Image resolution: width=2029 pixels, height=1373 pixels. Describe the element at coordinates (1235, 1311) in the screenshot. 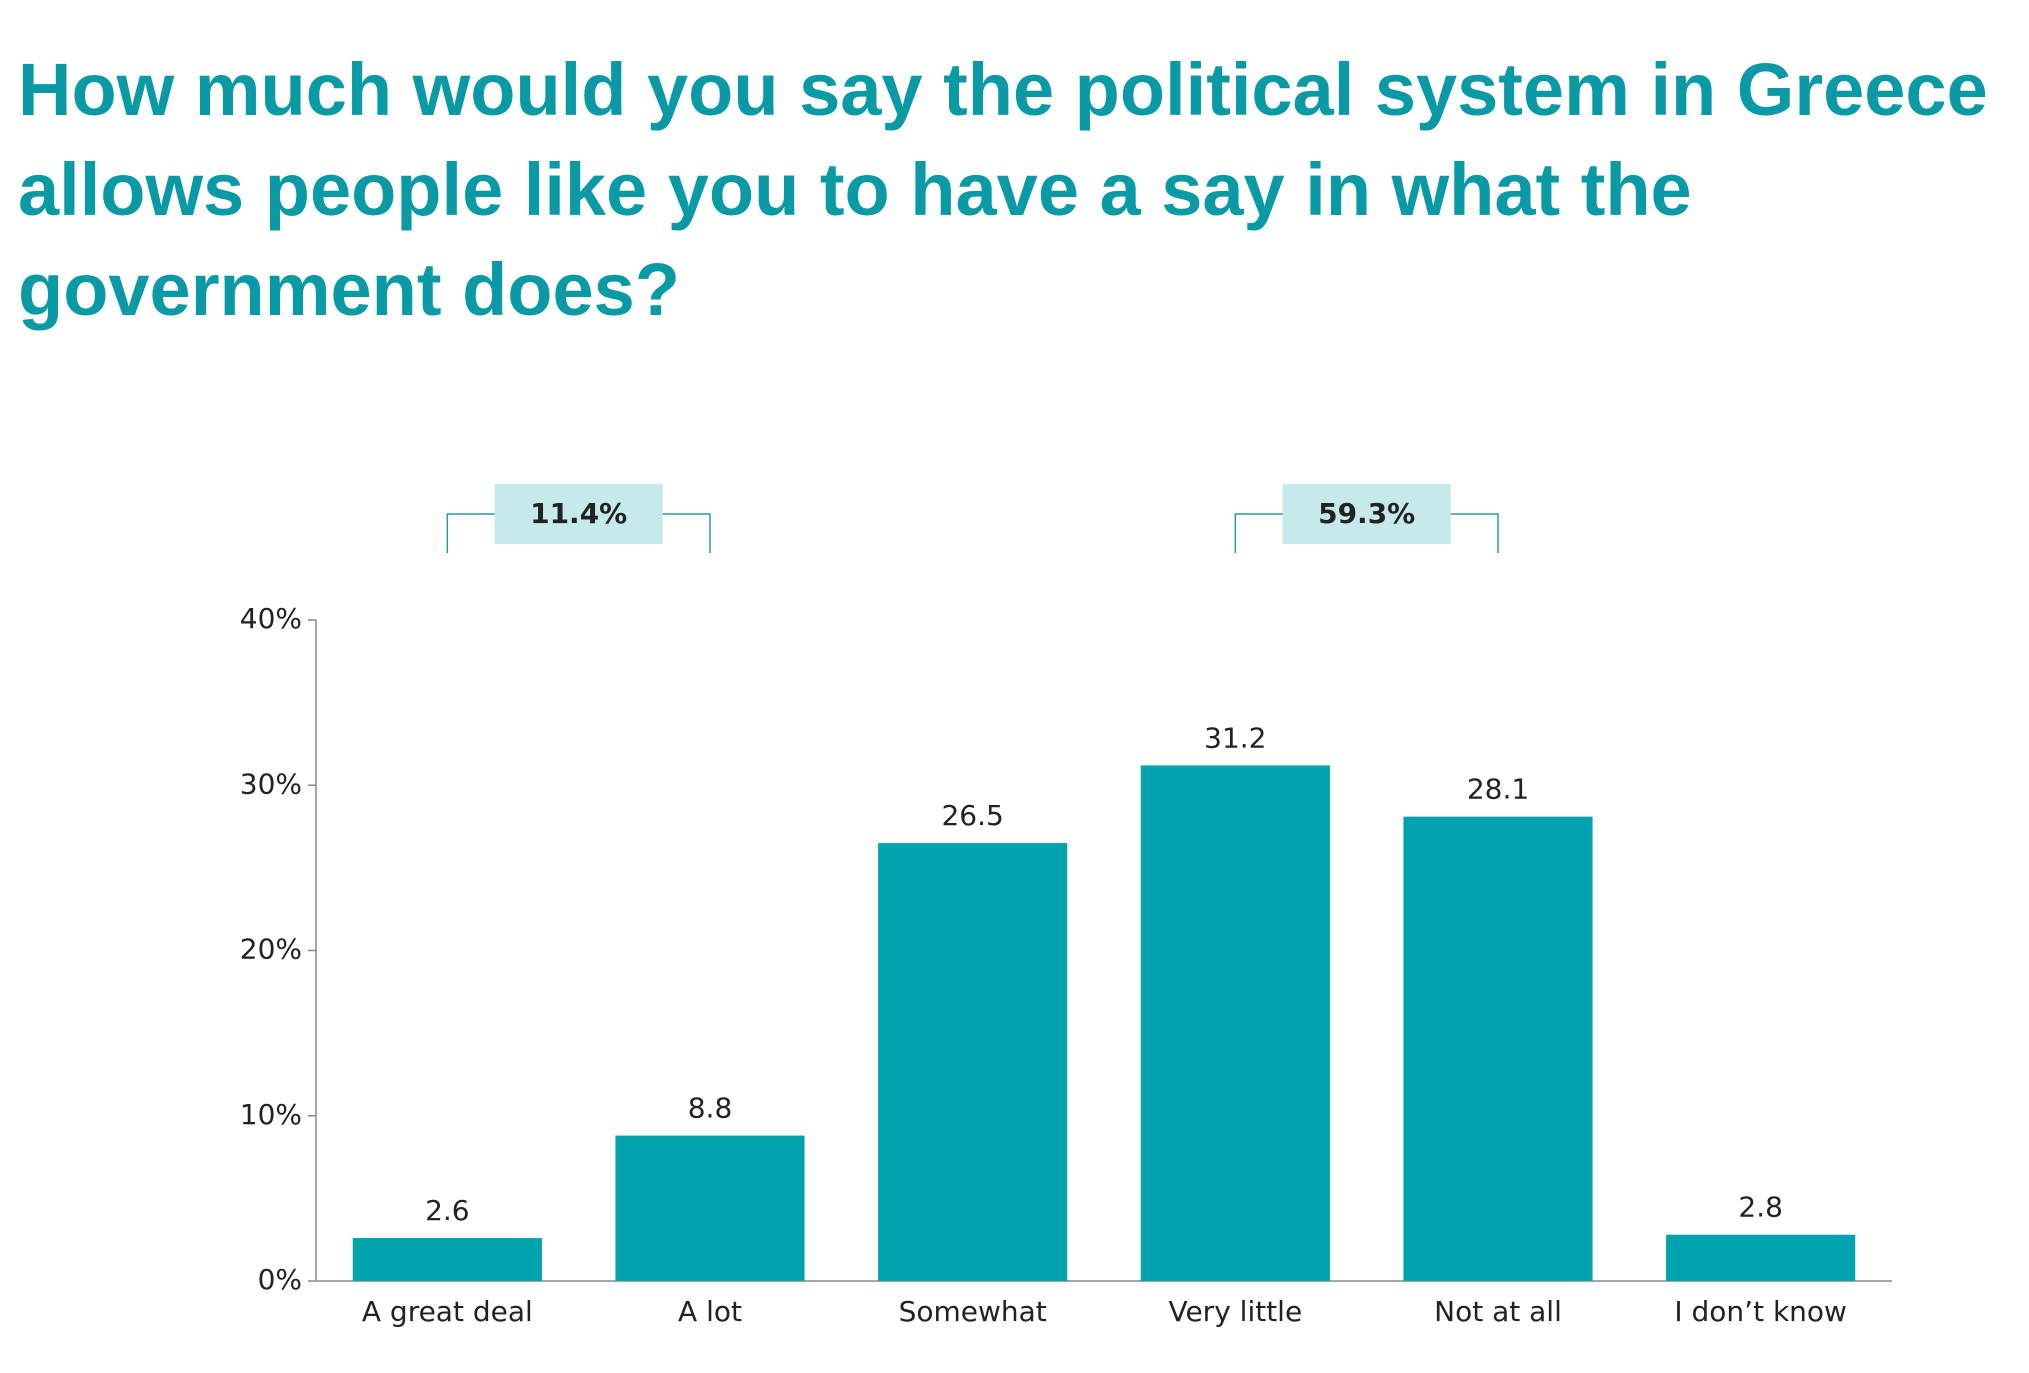

I see `x-tick-label: Very little` at that location.